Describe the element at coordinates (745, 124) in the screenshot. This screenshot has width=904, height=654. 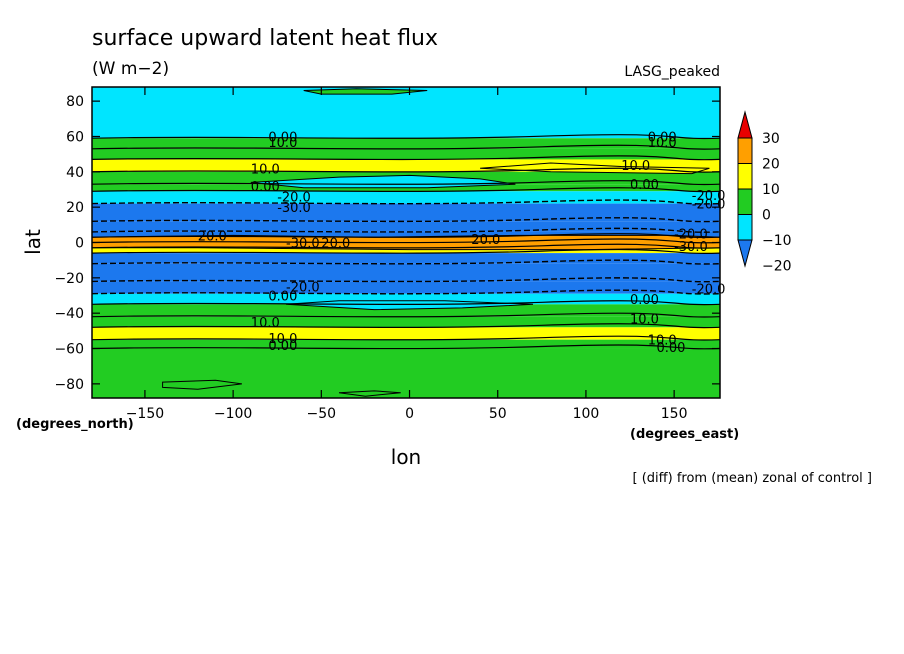
I see `colorbar-over` at that location.